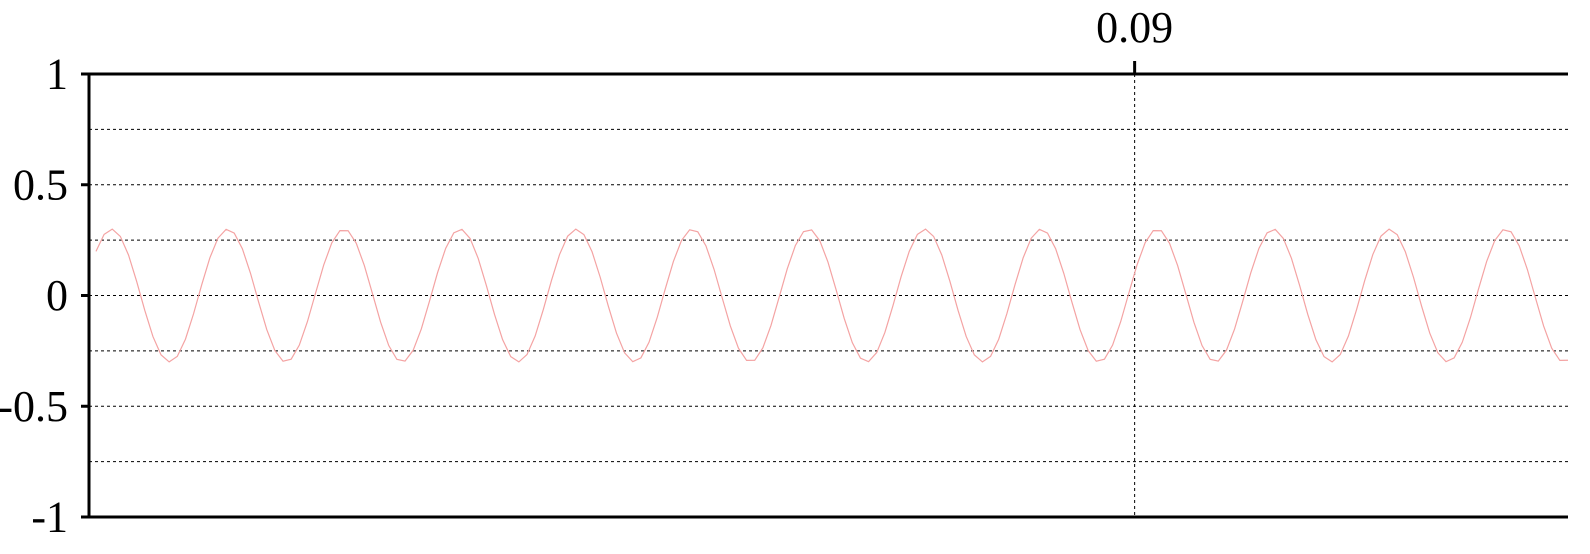 The width and height of the screenshot is (1590, 554). I want to click on y-tick-label: 0.5, so click(40, 184).